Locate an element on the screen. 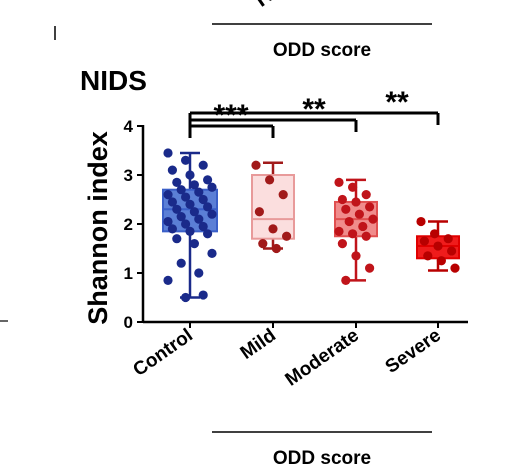 The height and width of the screenshot is (476, 518). y-tick-label: 1 is located at coordinates (128, 273).